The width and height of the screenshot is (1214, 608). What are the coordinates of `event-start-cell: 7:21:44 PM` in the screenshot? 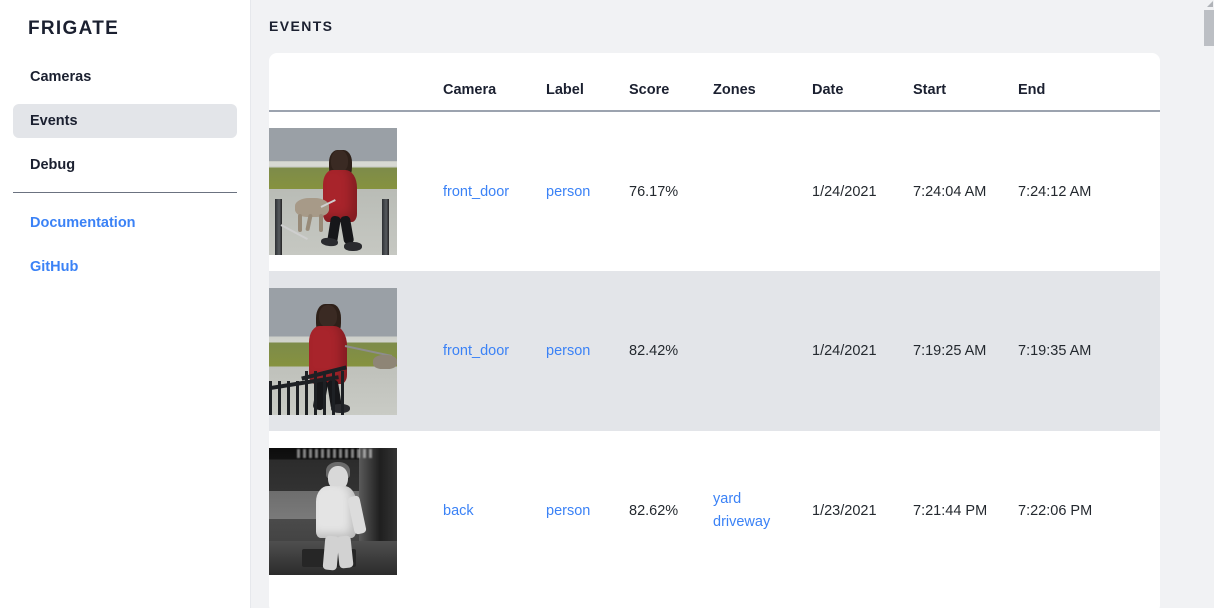 It's located at (950, 511).